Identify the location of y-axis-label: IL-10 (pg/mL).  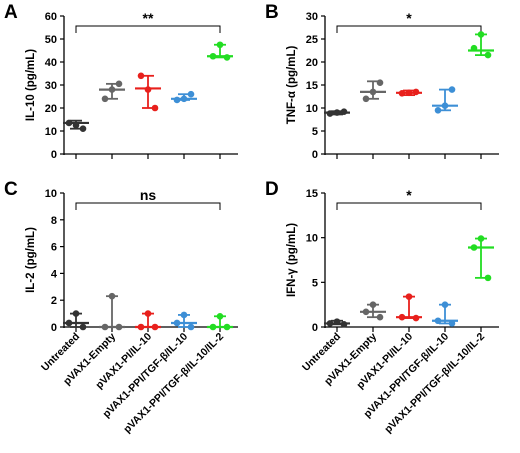
(31, 85).